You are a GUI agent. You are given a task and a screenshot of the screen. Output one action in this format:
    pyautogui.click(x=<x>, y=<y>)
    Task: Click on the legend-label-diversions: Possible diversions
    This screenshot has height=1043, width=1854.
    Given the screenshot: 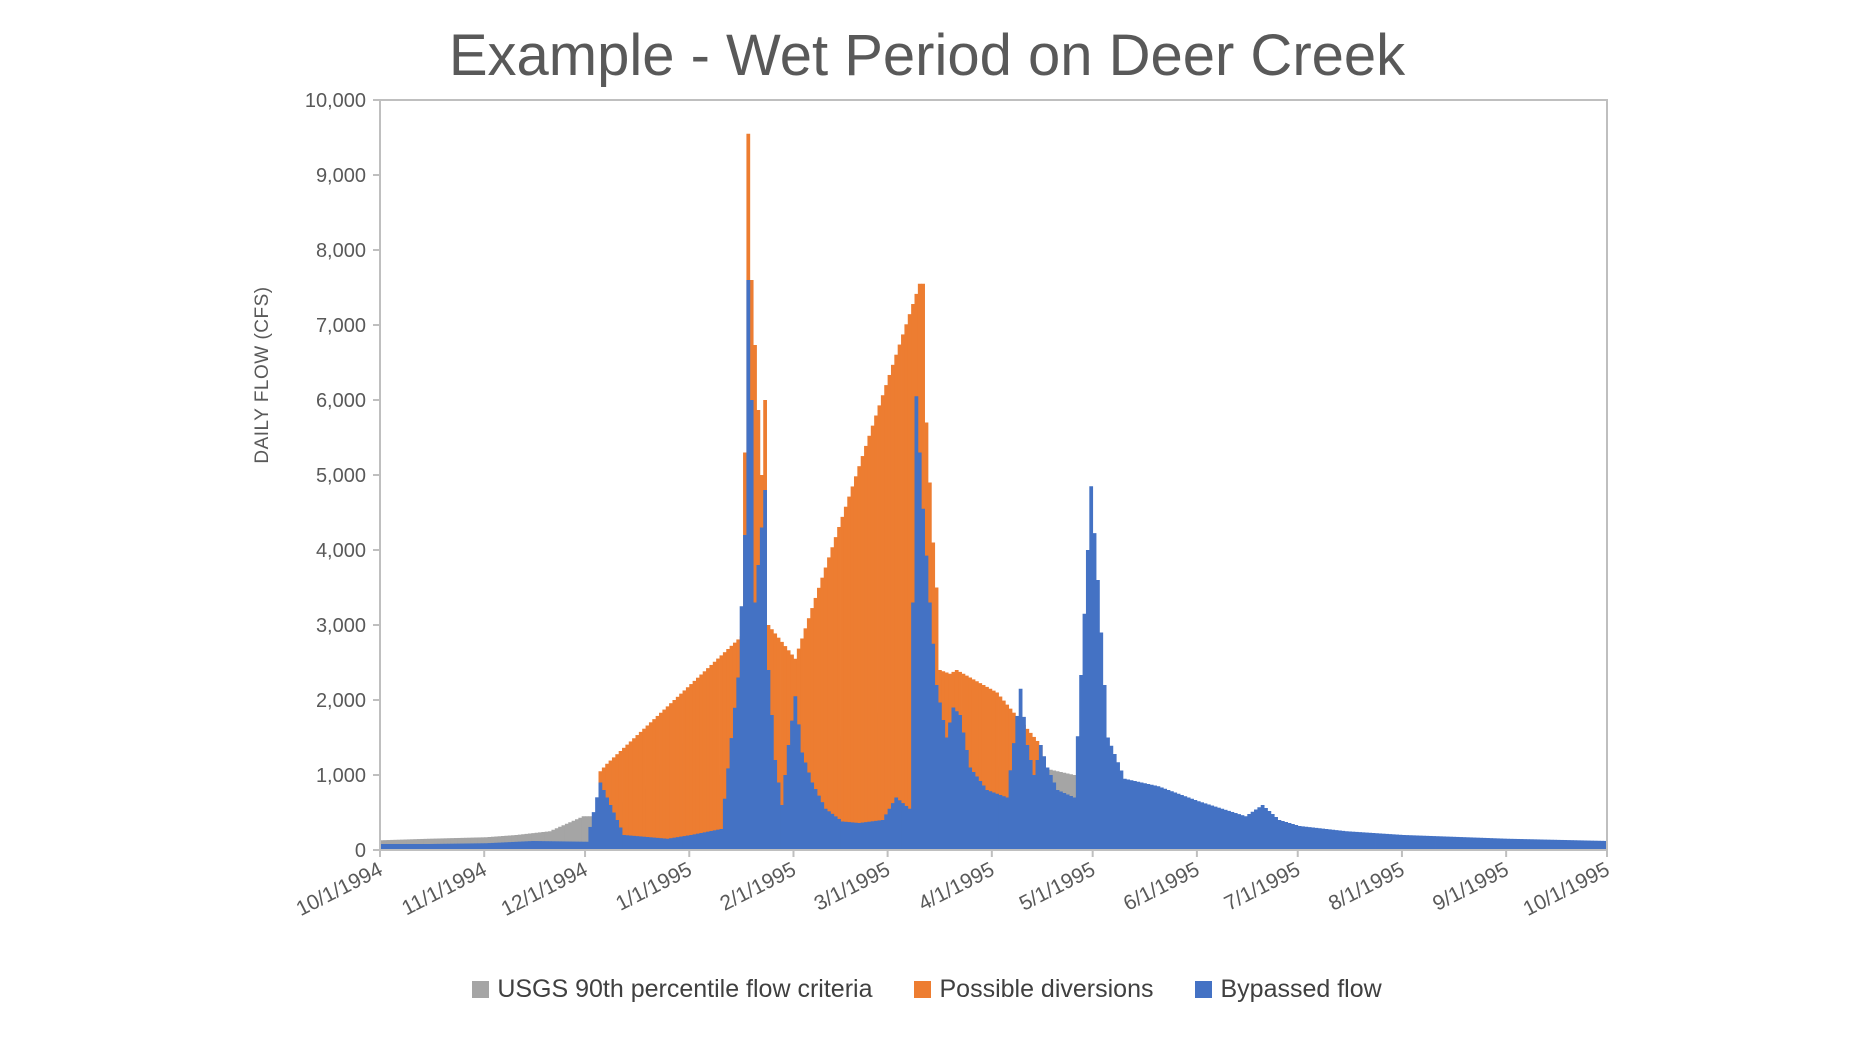 What is the action you would take?
    pyautogui.click(x=1046, y=989)
    